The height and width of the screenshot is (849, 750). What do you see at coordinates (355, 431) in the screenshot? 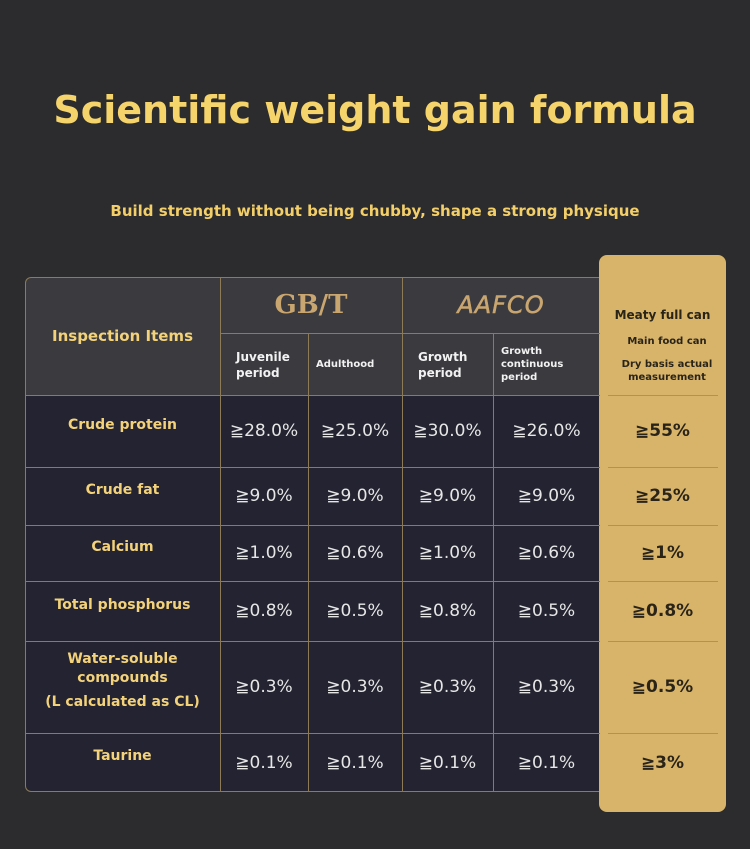
I see `value-cell: ≧25.0%` at bounding box center [355, 431].